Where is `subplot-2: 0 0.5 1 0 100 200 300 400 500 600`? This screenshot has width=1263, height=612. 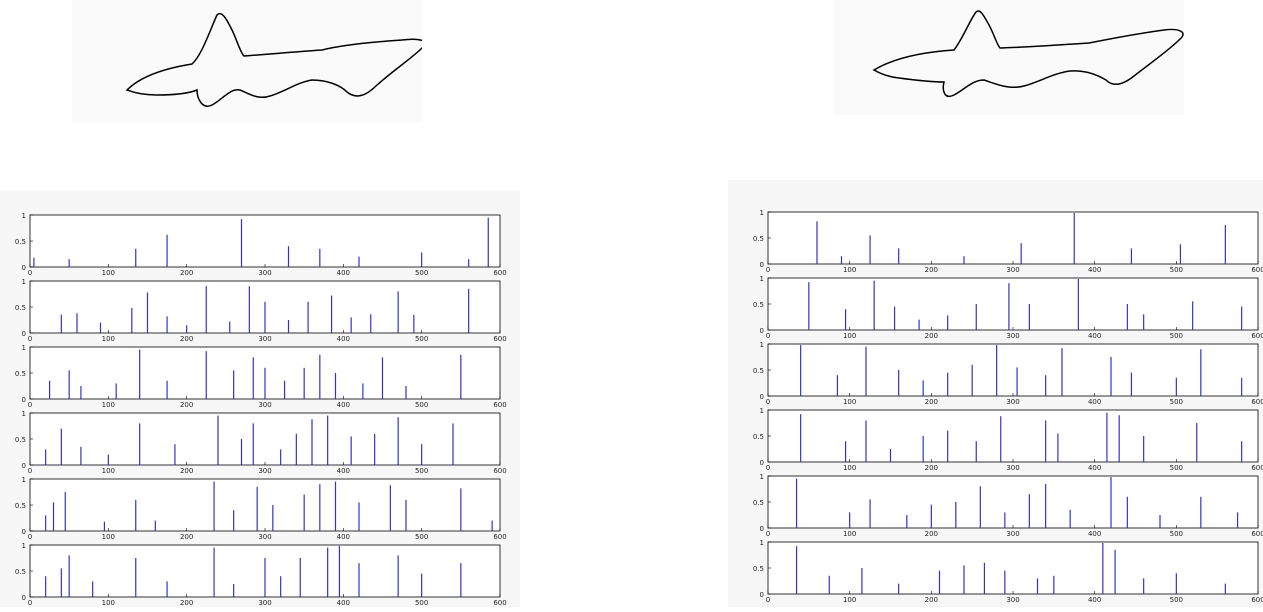 subplot-2: 0 0.5 1 0 100 200 300 400 500 600 is located at coordinates (261, 310).